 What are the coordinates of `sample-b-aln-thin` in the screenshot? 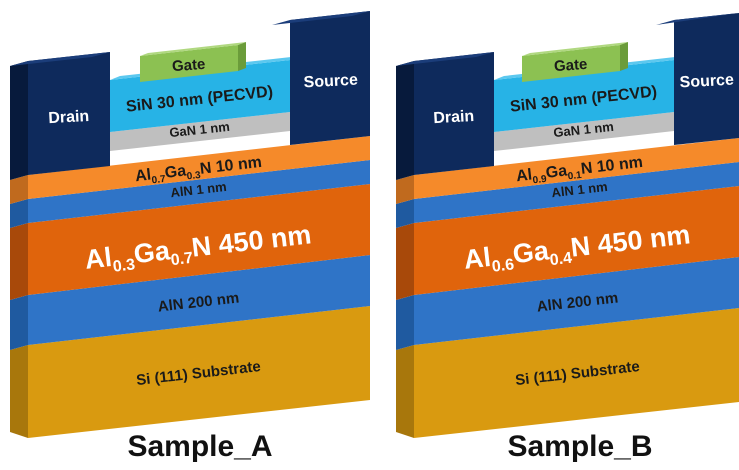 It's located at (576, 192).